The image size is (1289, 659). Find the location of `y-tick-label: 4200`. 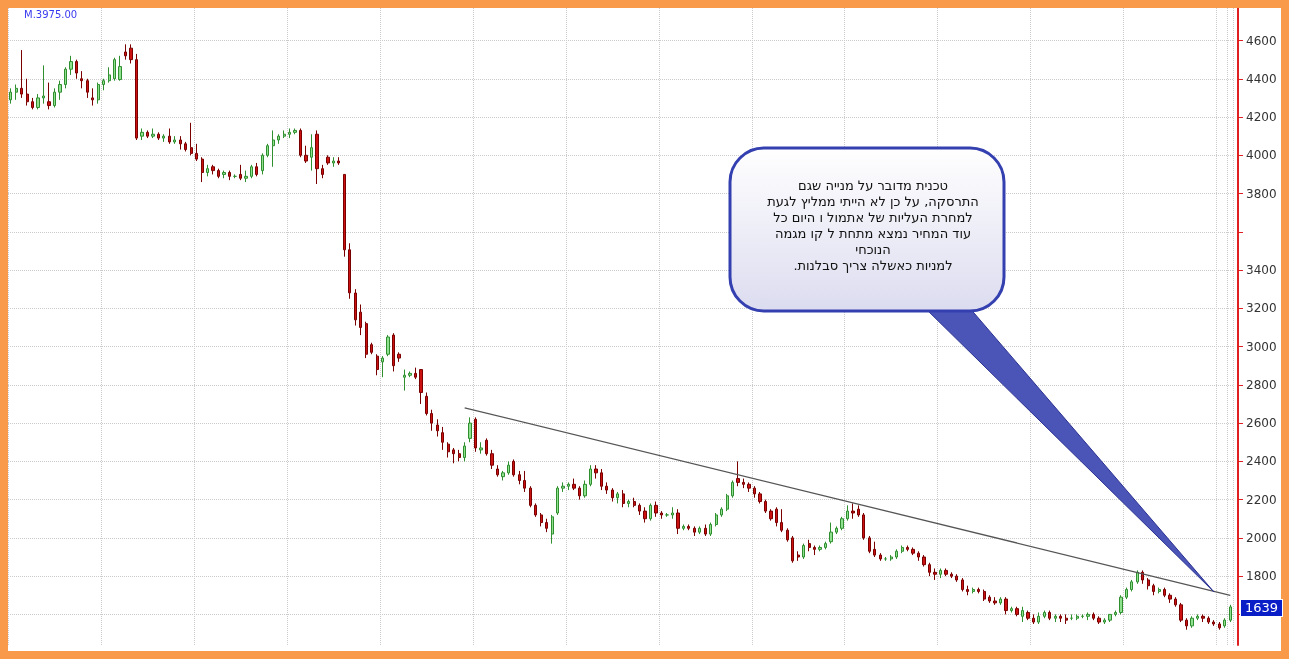

y-tick-label: 4200 is located at coordinates (1261, 117).